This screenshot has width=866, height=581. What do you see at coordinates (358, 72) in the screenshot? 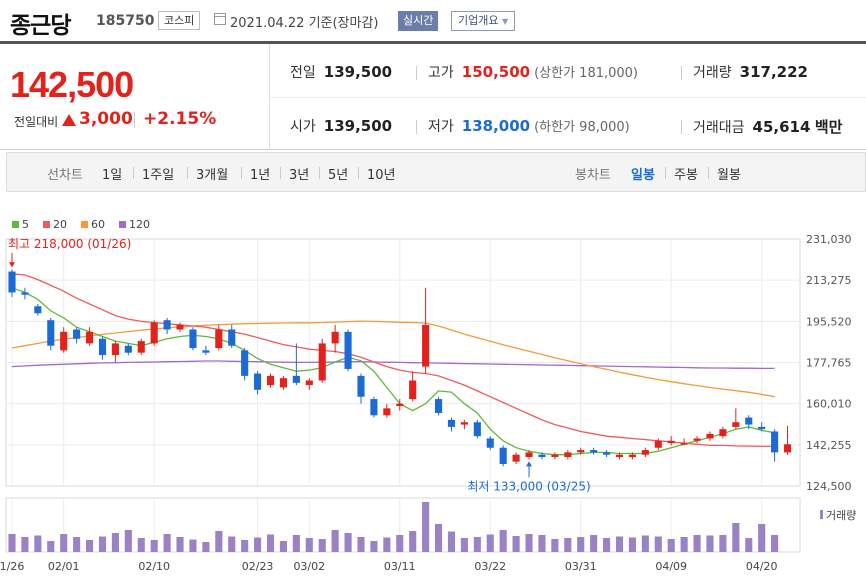
I see `stat-value: 139,500` at bounding box center [358, 72].